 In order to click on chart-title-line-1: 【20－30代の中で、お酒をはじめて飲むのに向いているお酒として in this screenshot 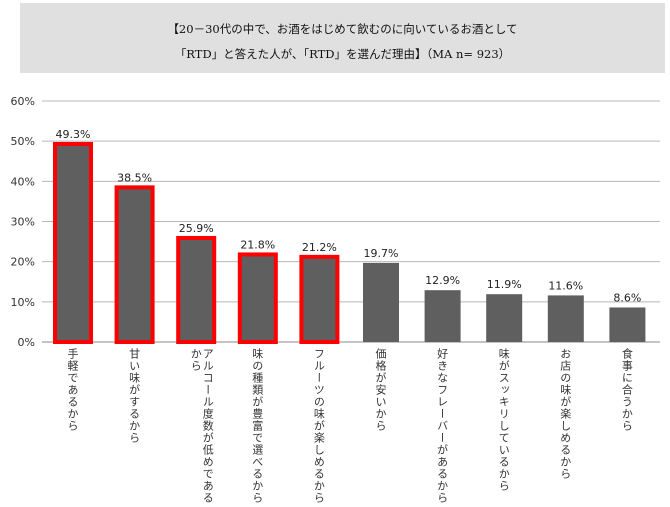, I will do `click(342, 29)`.